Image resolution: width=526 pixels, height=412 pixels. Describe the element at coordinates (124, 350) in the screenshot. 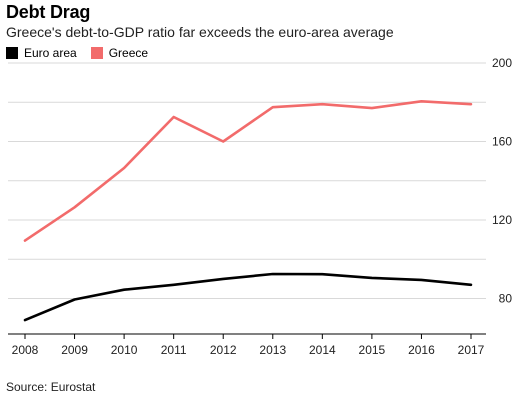

I see `x-tick-label-2010: 2010` at that location.